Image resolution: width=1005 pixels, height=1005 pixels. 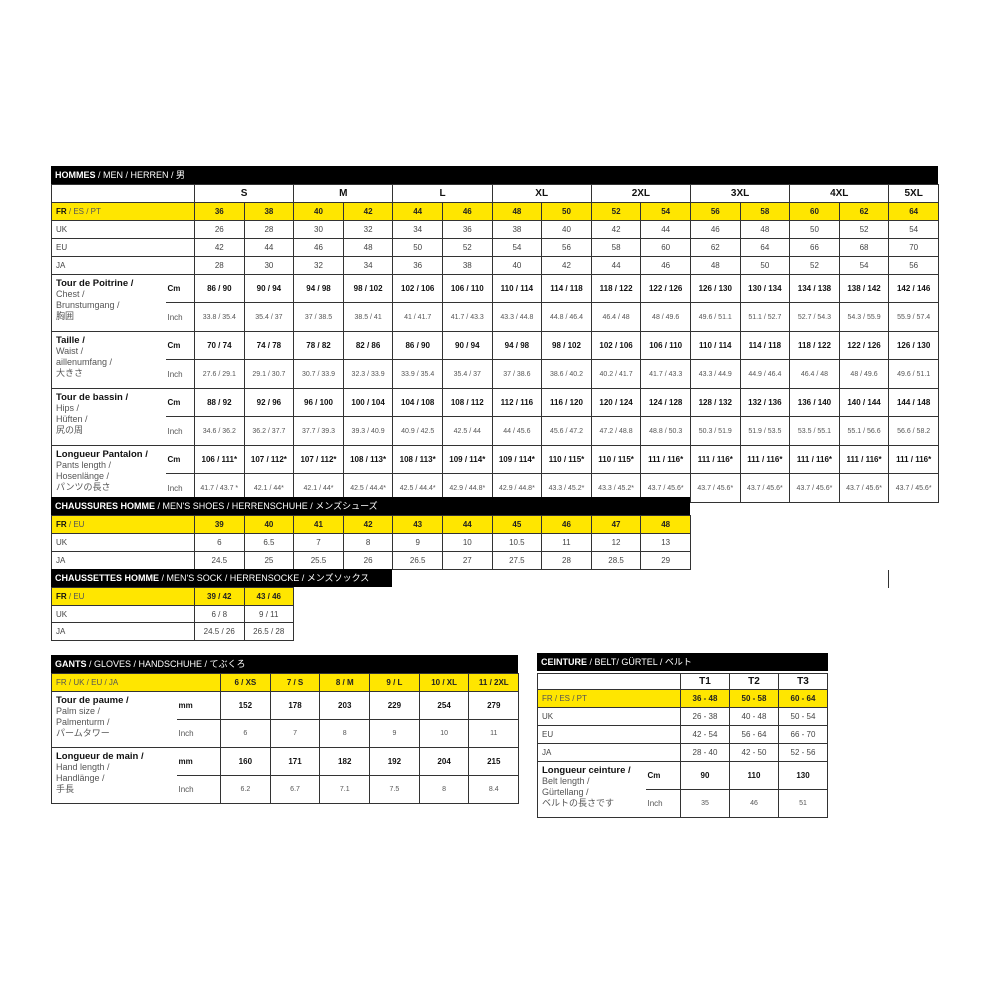 What do you see at coordinates (864, 265) in the screenshot?
I see `size-ja-cell: 54` at bounding box center [864, 265].